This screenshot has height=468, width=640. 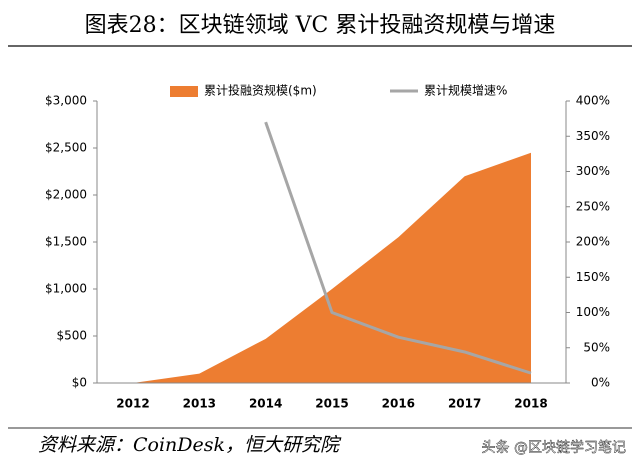 I want to click on watermark: 头条 @区块链学习笔记, so click(x=554, y=447).